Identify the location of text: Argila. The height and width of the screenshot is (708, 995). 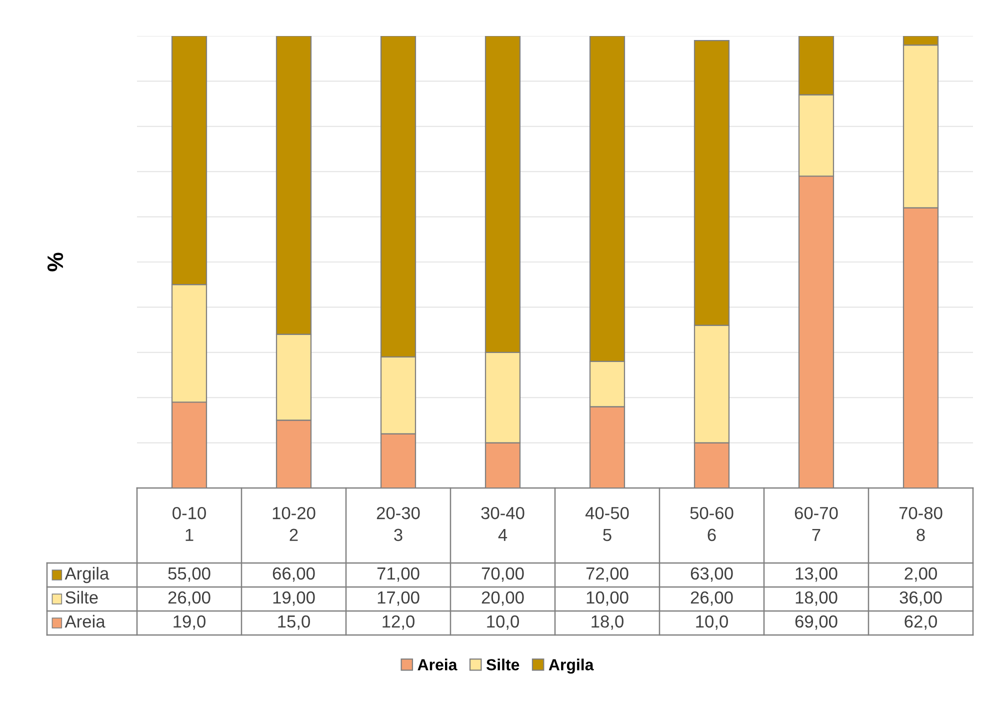
(571, 666).